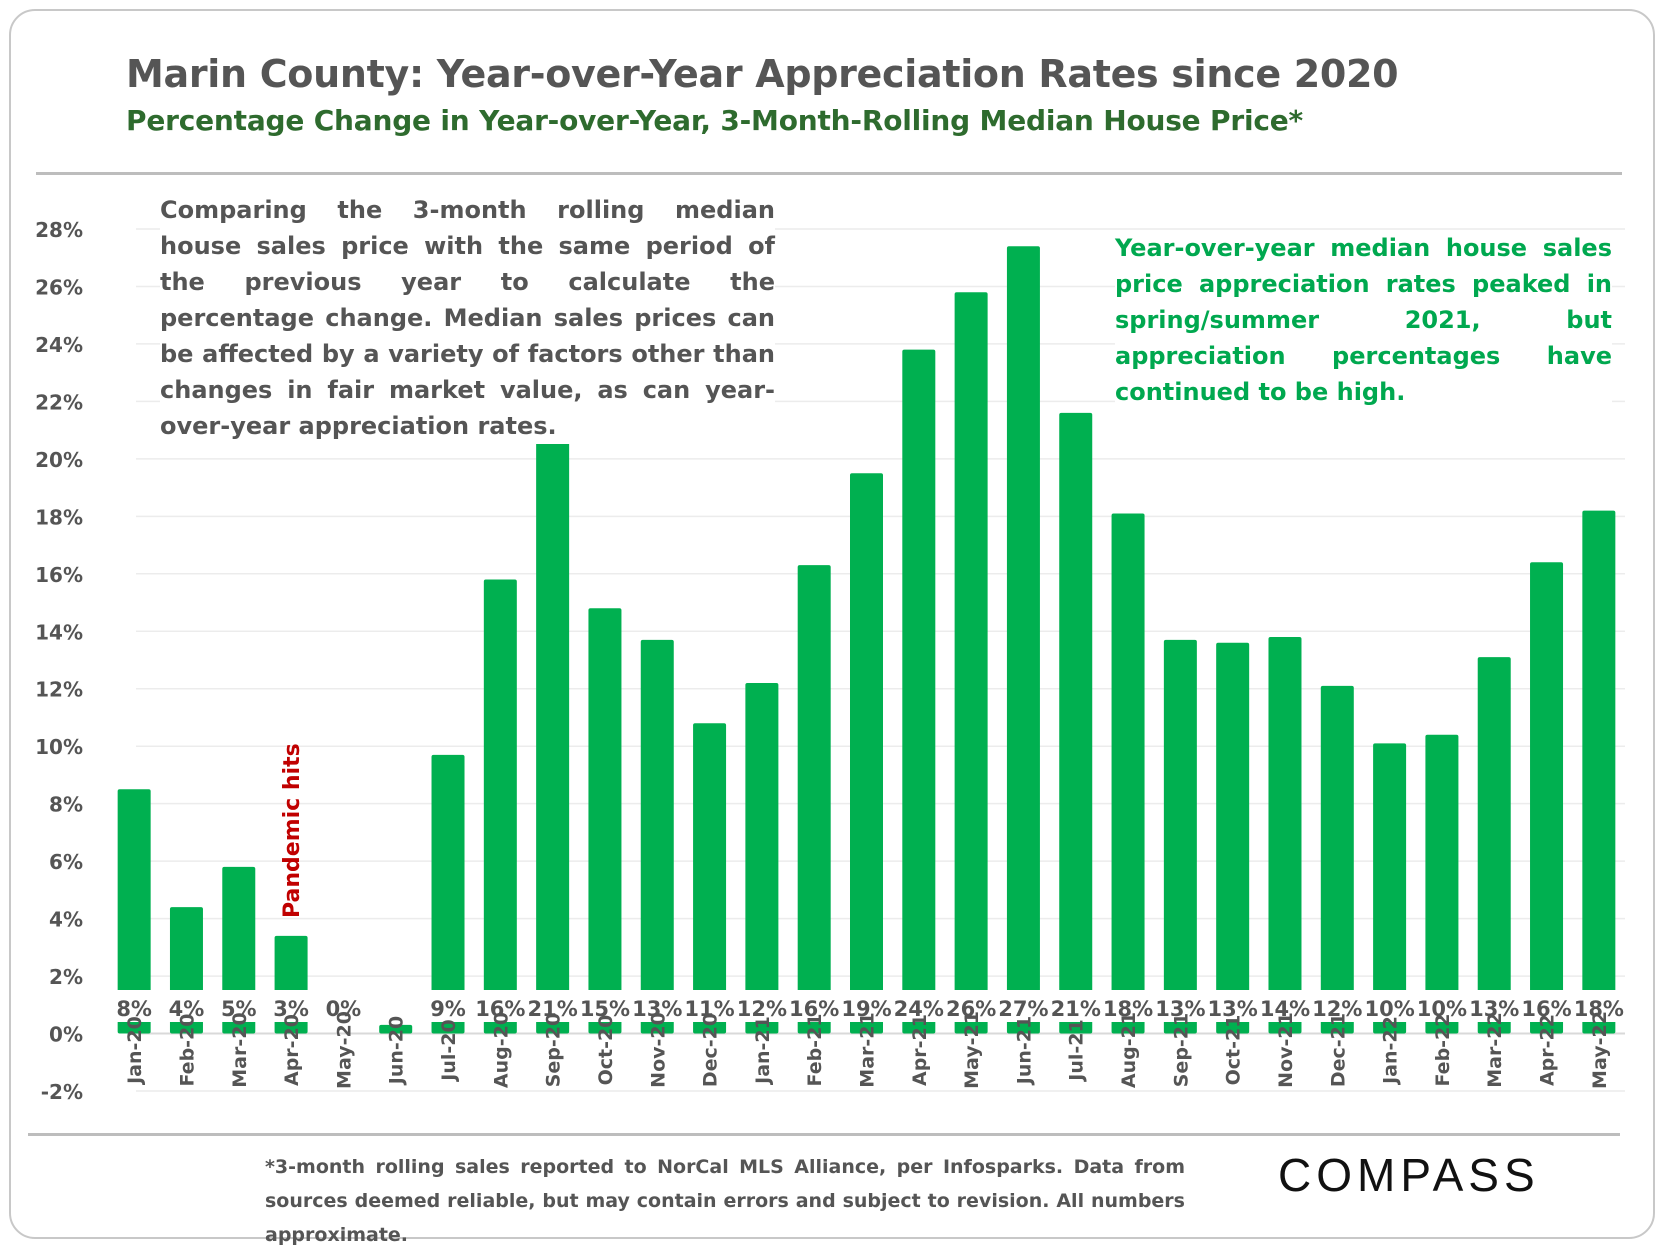  I want to click on x-tick-label: Jul-21, so click(1077, 1050).